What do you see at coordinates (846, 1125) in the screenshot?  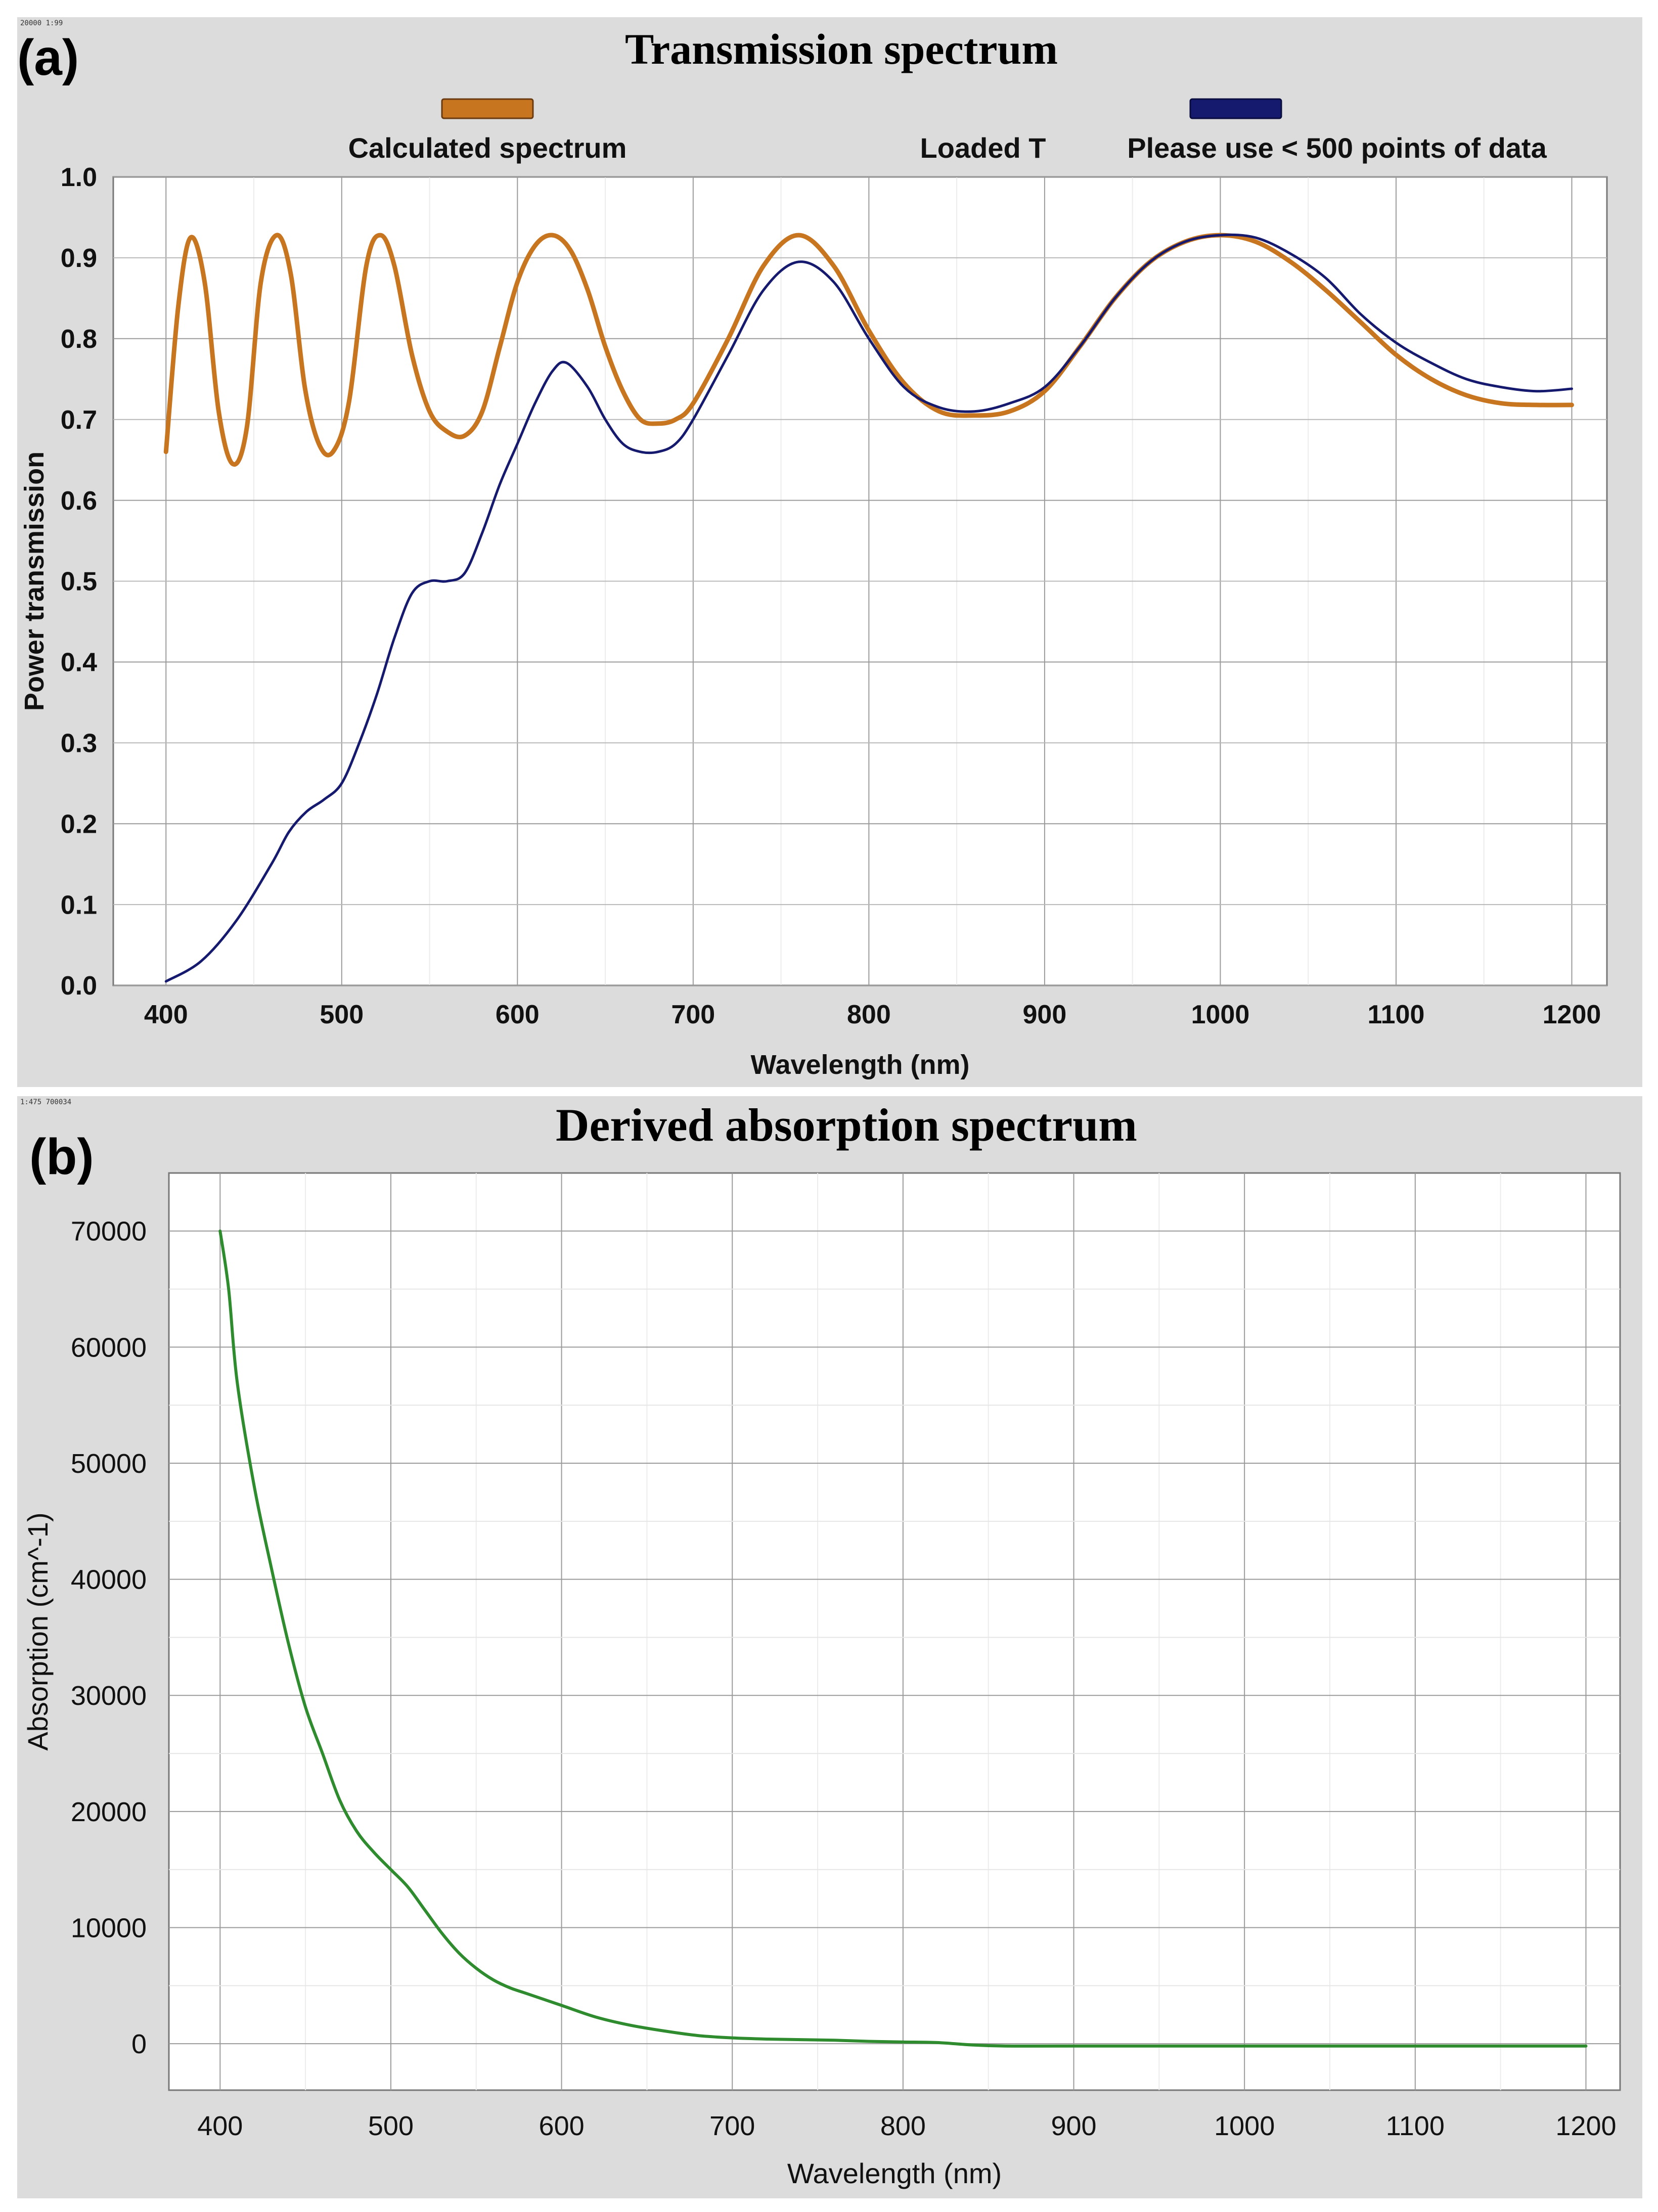 I see `chart-title: Derived absorption spectrum` at bounding box center [846, 1125].